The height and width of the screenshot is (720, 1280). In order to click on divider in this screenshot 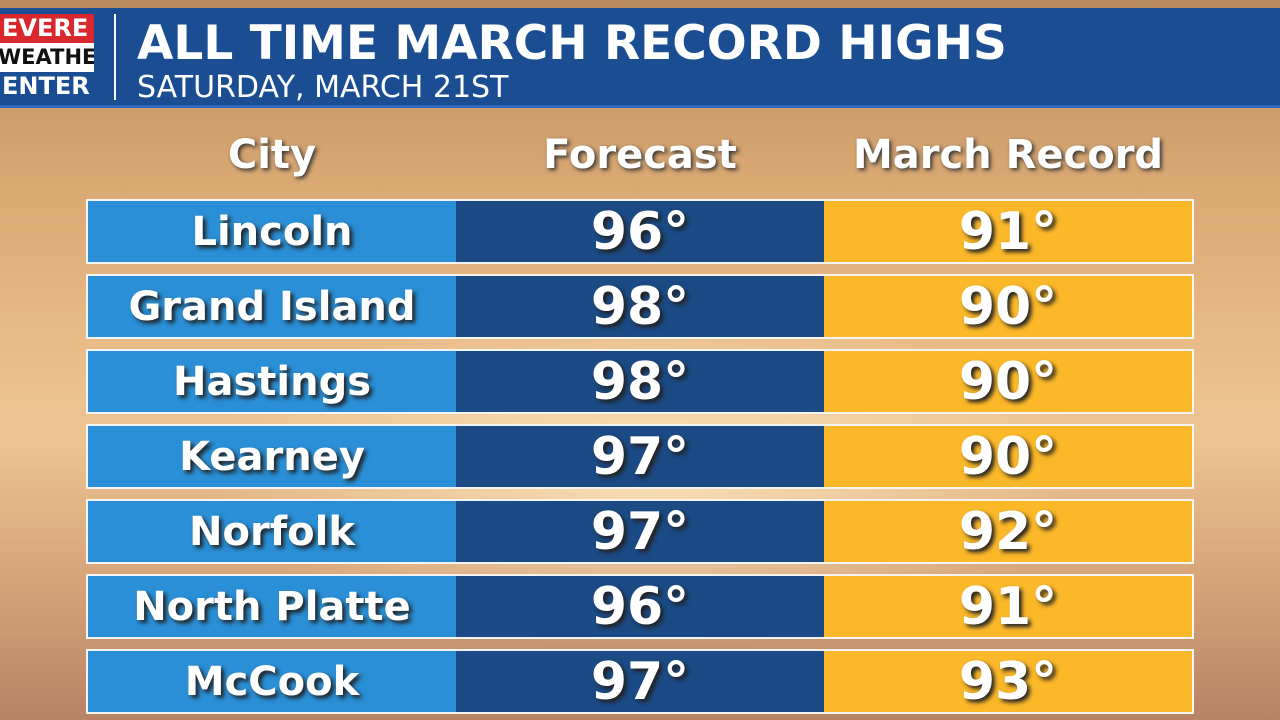, I will do `click(115, 57)`.